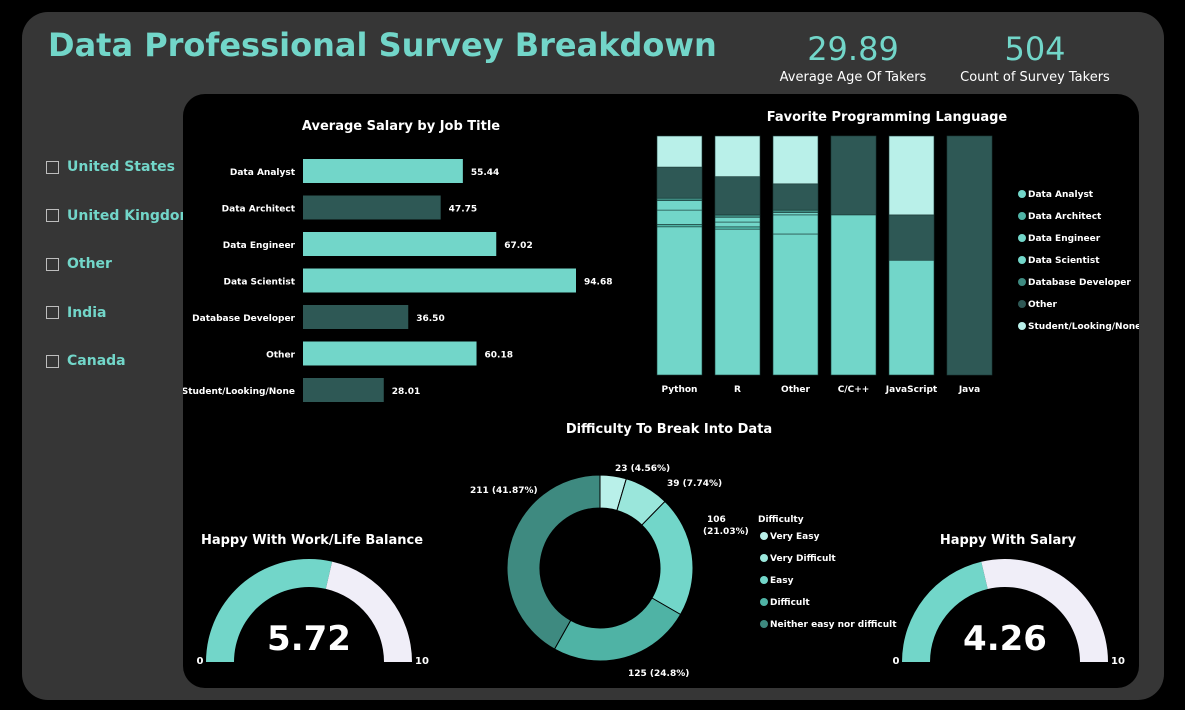 The width and height of the screenshot is (1185, 710). What do you see at coordinates (679, 301) in the screenshot?
I see `language-segment-python-data-analyst` at bounding box center [679, 301].